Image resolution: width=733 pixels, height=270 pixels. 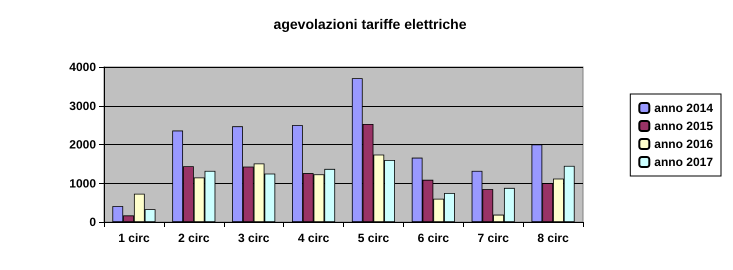 I want to click on x-tick-label: 8 circ, so click(x=553, y=238).